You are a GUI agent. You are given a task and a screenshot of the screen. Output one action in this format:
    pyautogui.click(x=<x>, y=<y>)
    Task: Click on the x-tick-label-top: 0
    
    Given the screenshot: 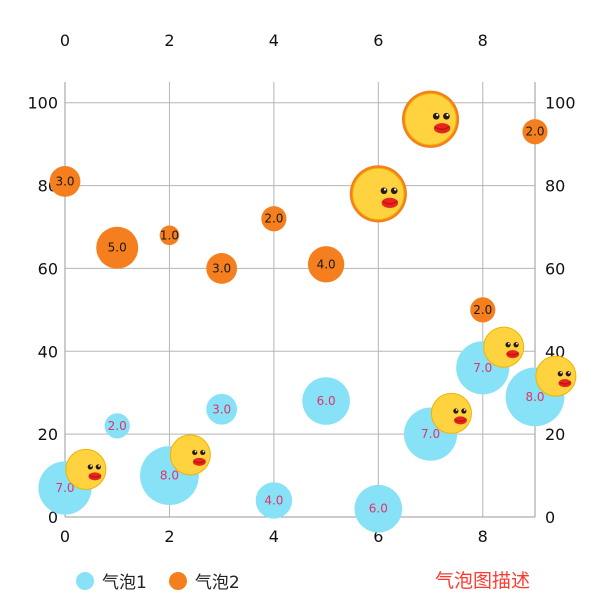 What is the action you would take?
    pyautogui.click(x=65, y=40)
    